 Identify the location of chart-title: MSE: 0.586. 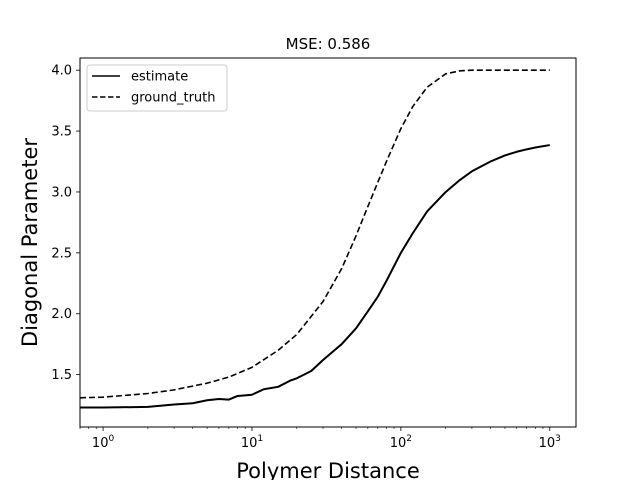
(328, 44).